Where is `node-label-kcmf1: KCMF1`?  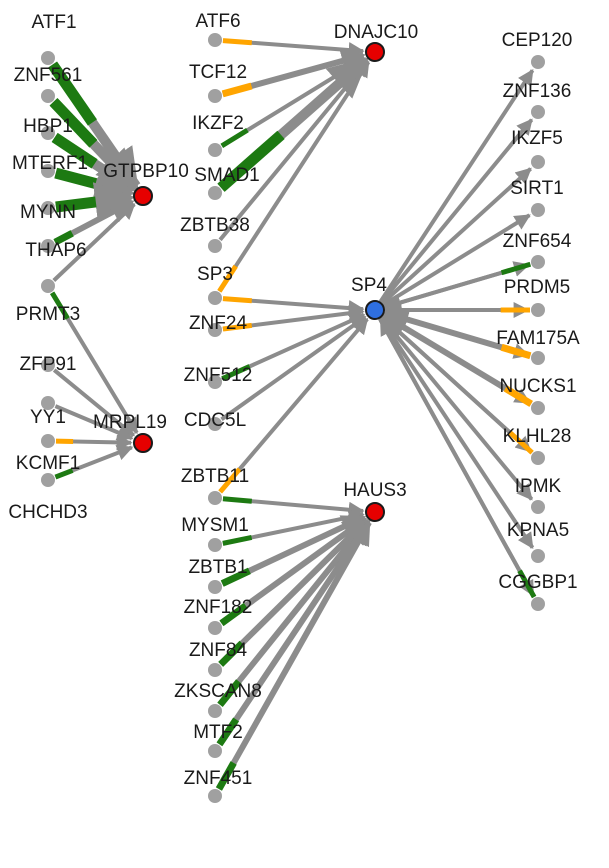
node-label-kcmf1: KCMF1 is located at coordinates (48, 463).